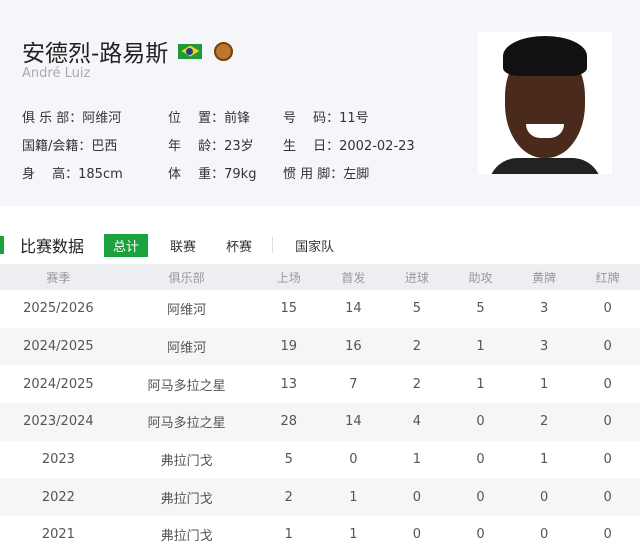  I want to click on tab-total: 总计, so click(126, 245).